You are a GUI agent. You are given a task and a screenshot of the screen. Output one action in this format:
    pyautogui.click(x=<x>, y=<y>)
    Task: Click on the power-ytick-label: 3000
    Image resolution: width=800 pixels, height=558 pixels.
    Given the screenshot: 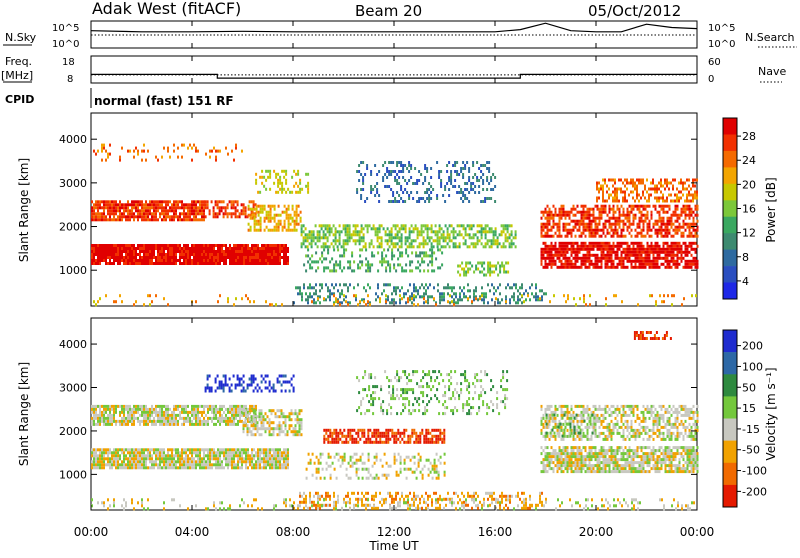 What is the action you would take?
    pyautogui.click(x=73, y=183)
    